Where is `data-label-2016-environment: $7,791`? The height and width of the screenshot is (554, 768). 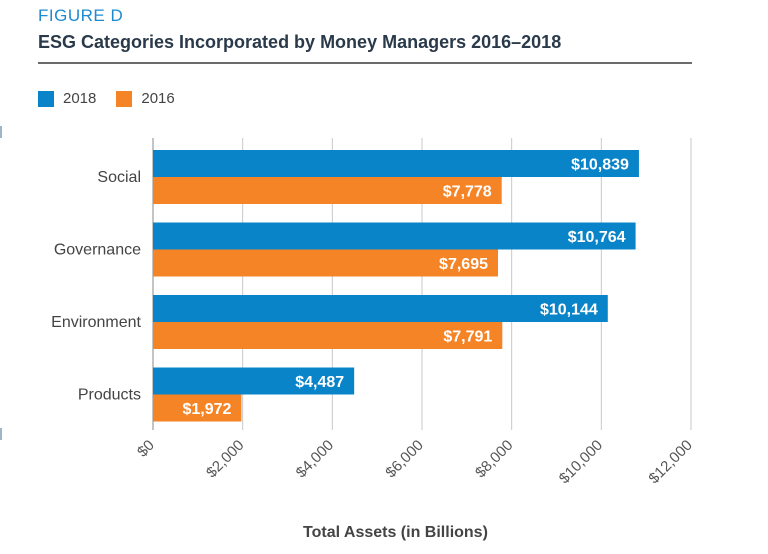
data-label-2016-environment: $7,791 is located at coordinates (467, 337).